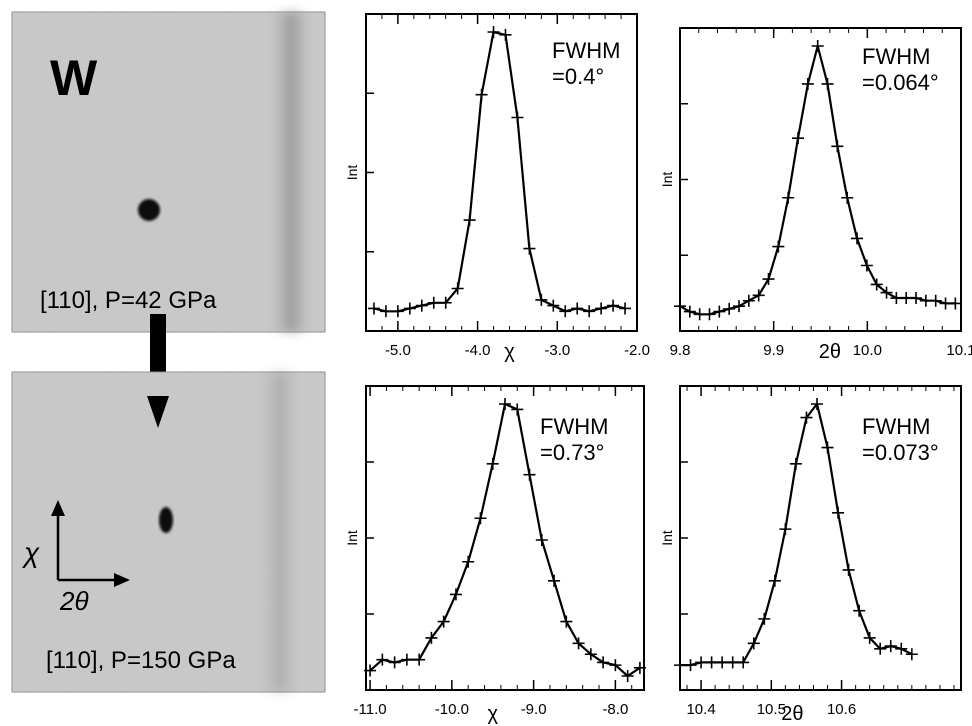  What do you see at coordinates (74, 601) in the screenshot?
I see `two-theta-axis-label: 2θ` at bounding box center [74, 601].